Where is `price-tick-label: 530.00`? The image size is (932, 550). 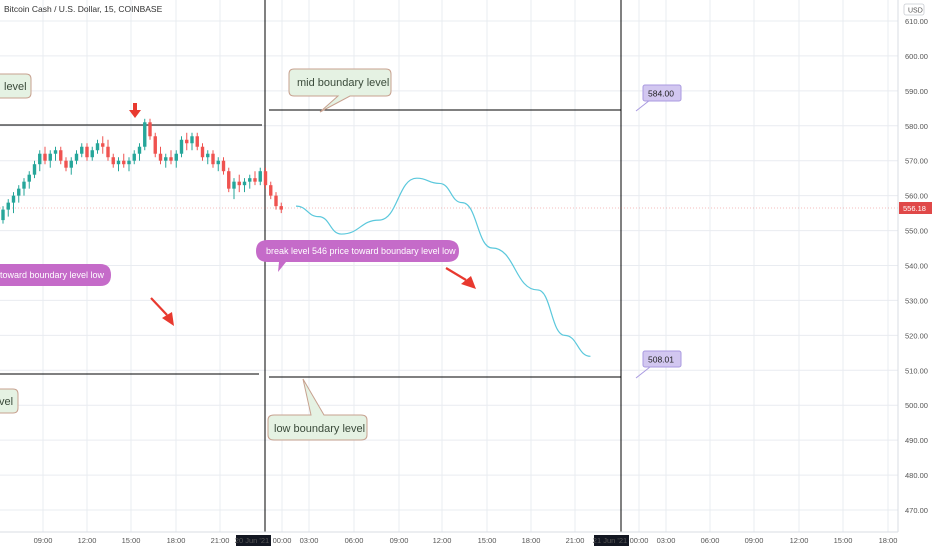
price-tick-label: 530.00 is located at coordinates (916, 300).